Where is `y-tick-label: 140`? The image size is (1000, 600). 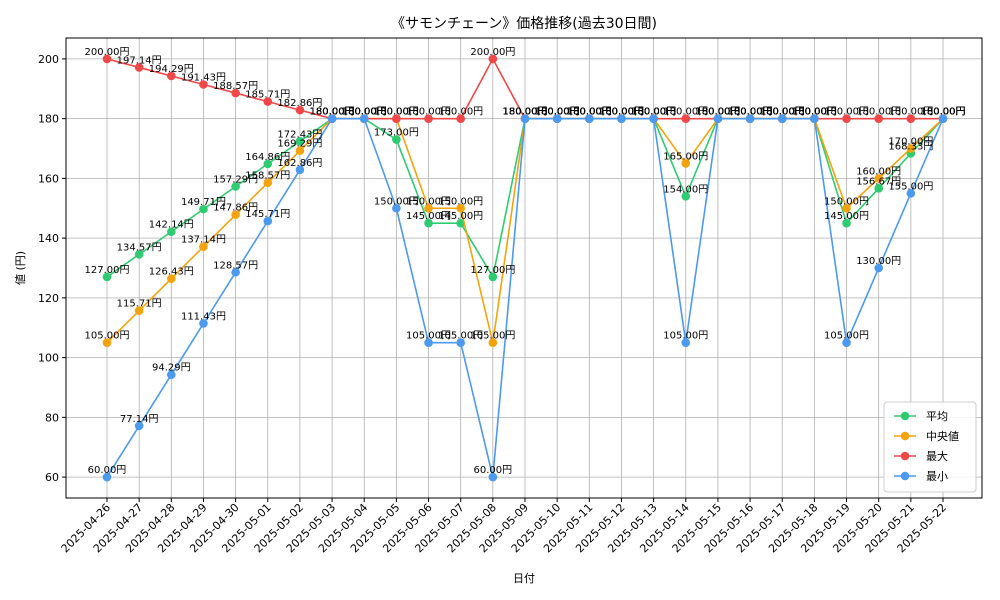
y-tick-label: 140 is located at coordinates (48, 238).